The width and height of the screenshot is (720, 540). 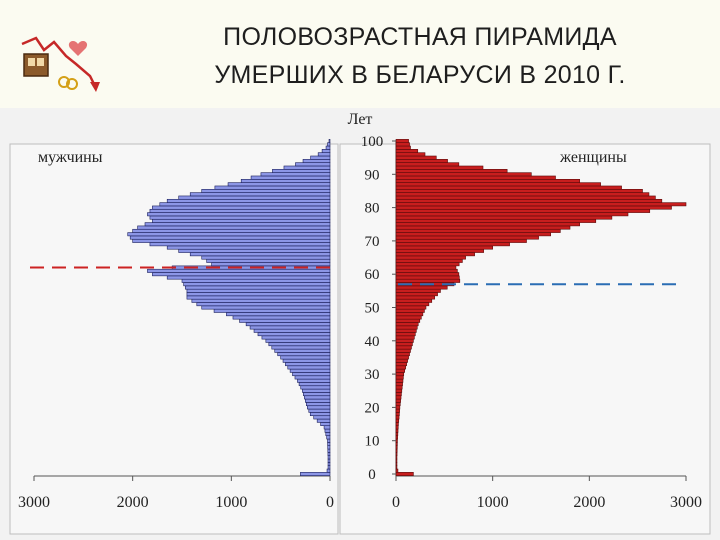 What do you see at coordinates (372, 142) in the screenshot?
I see `y-tick-label-100: 100` at bounding box center [372, 142].